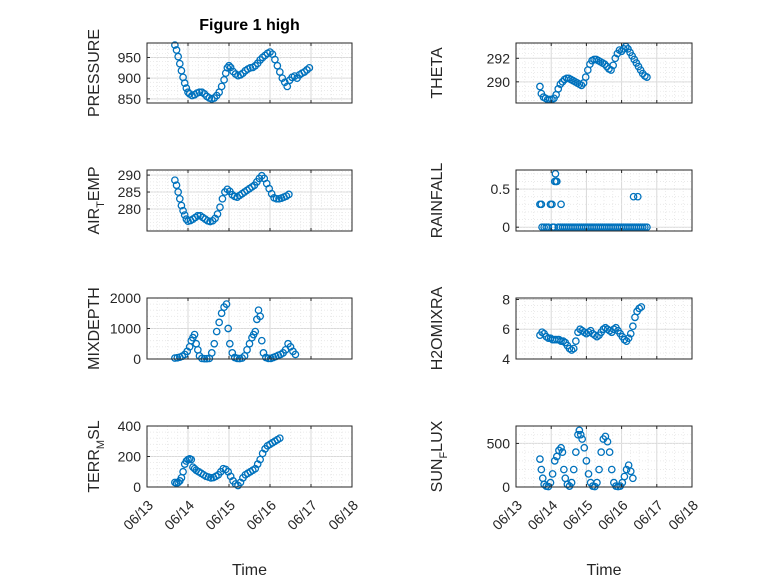  What do you see at coordinates (506, 487) in the screenshot?
I see `y-tick-label: 0` at bounding box center [506, 487].